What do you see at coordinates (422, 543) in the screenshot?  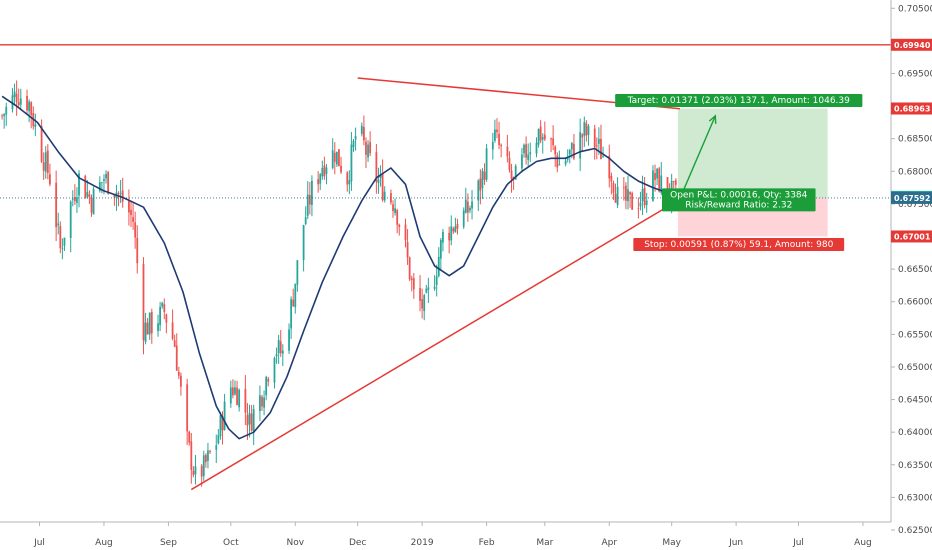 I see `time-tick-label: 2019` at bounding box center [422, 543].